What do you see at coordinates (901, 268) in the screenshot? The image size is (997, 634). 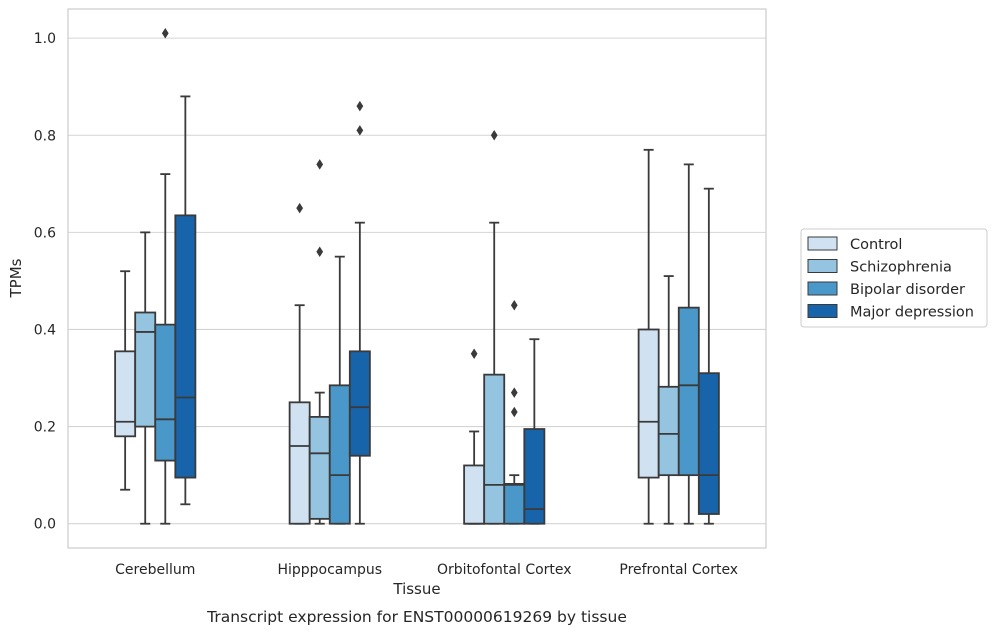 I see `legend-label: Schizophrenia` at bounding box center [901, 268].